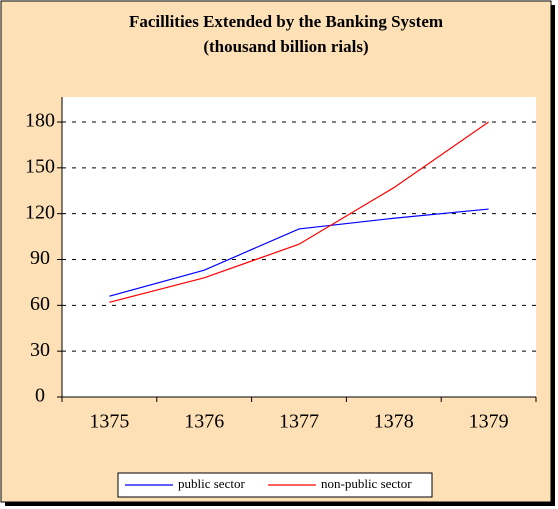 The image size is (558, 509). I want to click on x-tick-label: 1379, so click(489, 422).